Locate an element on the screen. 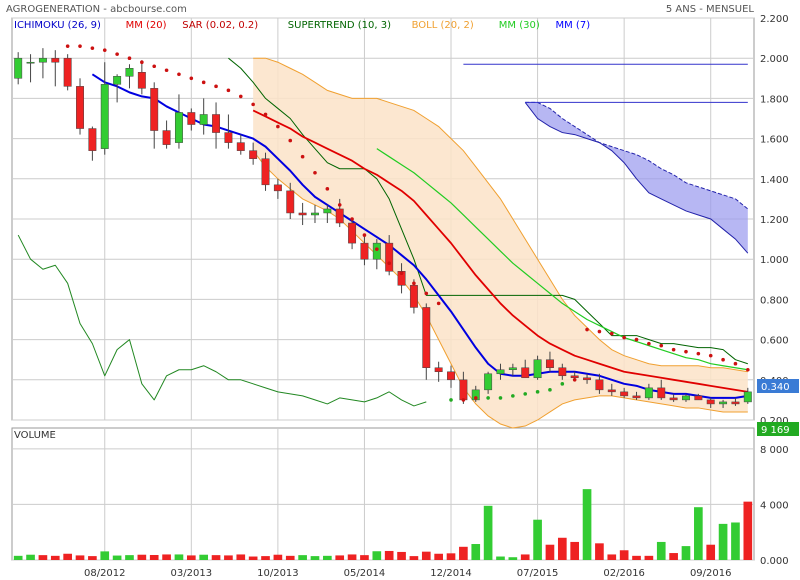 The height and width of the screenshot is (580, 800). last-price-tag is located at coordinates (778, 386).